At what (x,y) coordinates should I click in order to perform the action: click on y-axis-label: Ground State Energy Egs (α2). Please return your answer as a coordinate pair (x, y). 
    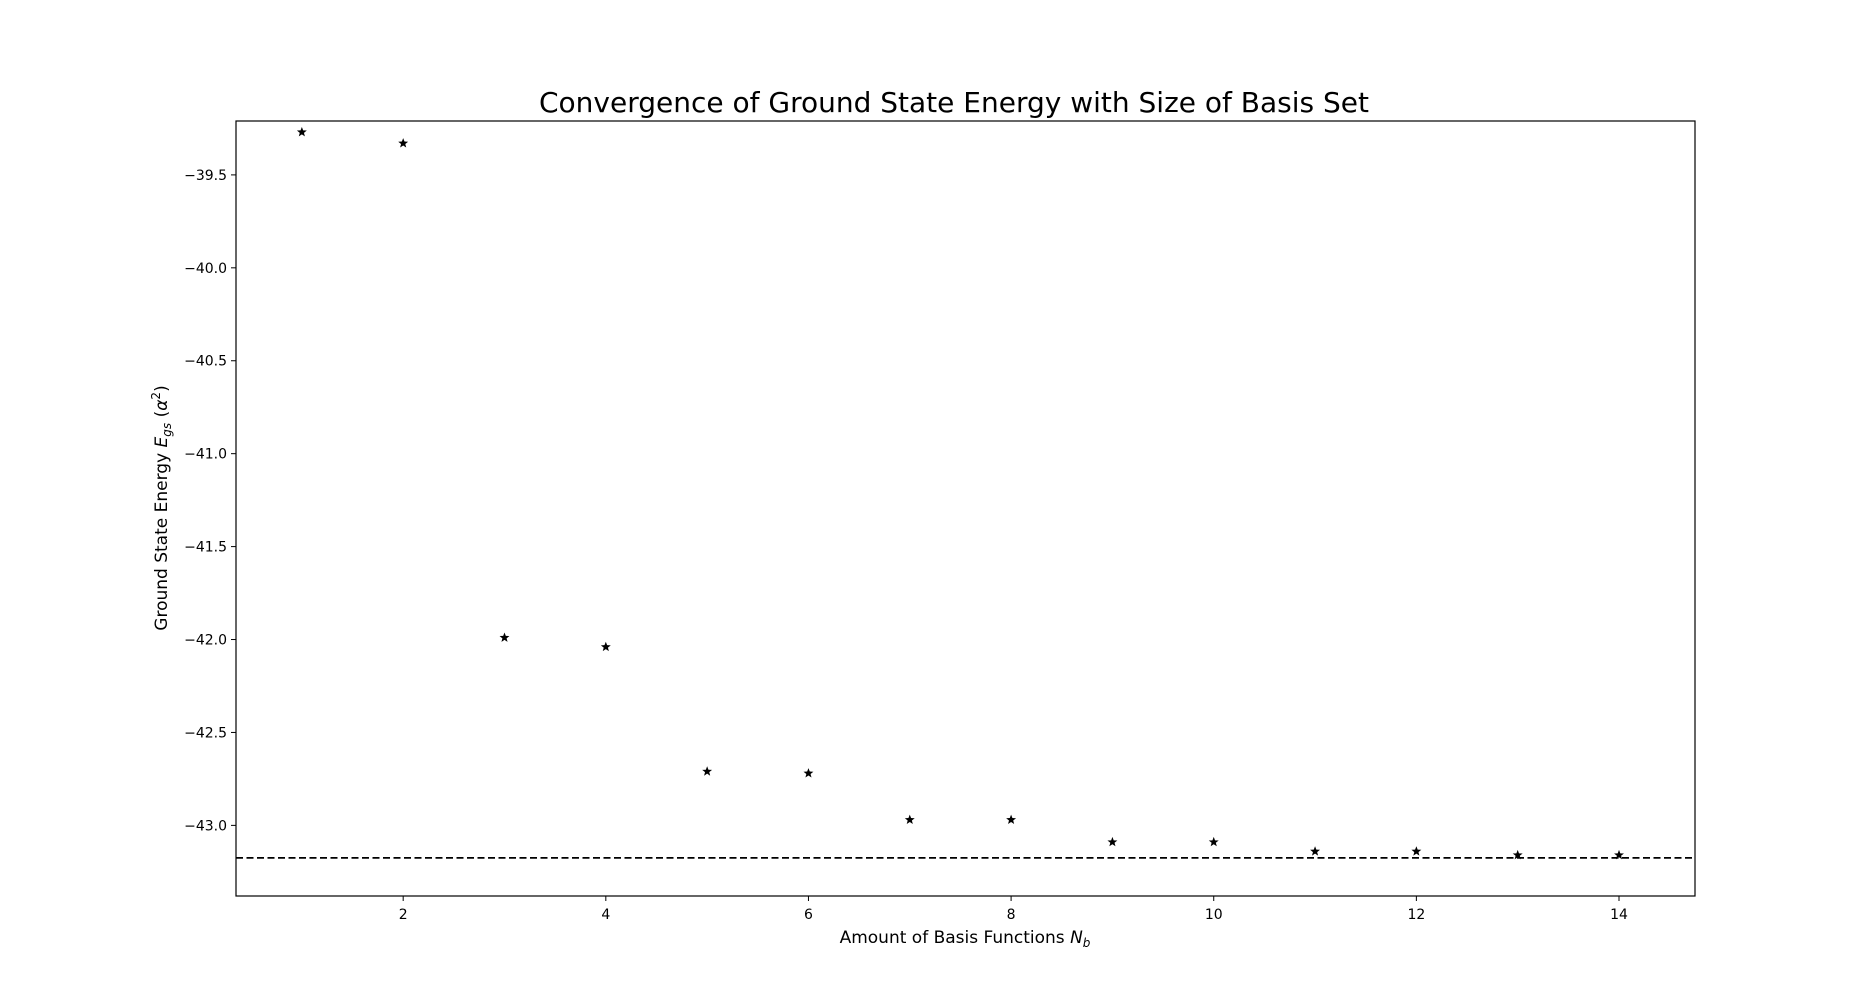
    Looking at the image, I should click on (161, 507).